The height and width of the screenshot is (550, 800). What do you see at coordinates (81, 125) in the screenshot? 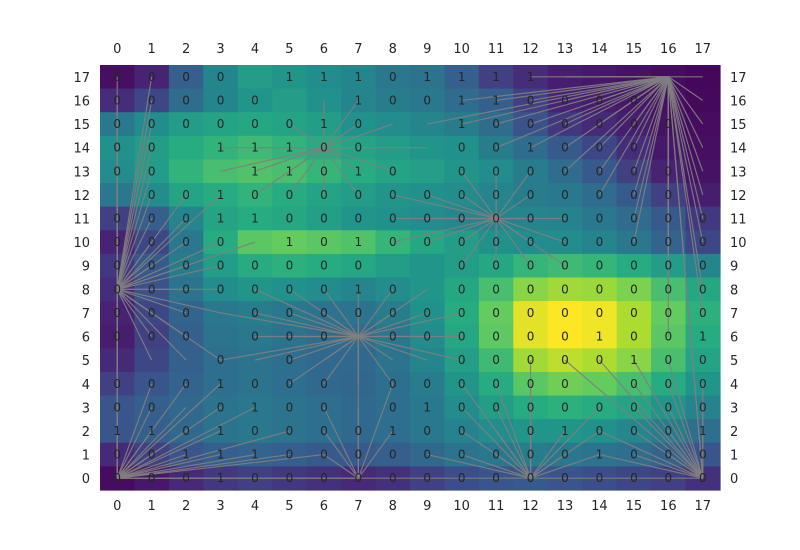
I see `y-tick-label-left: 15` at bounding box center [81, 125].